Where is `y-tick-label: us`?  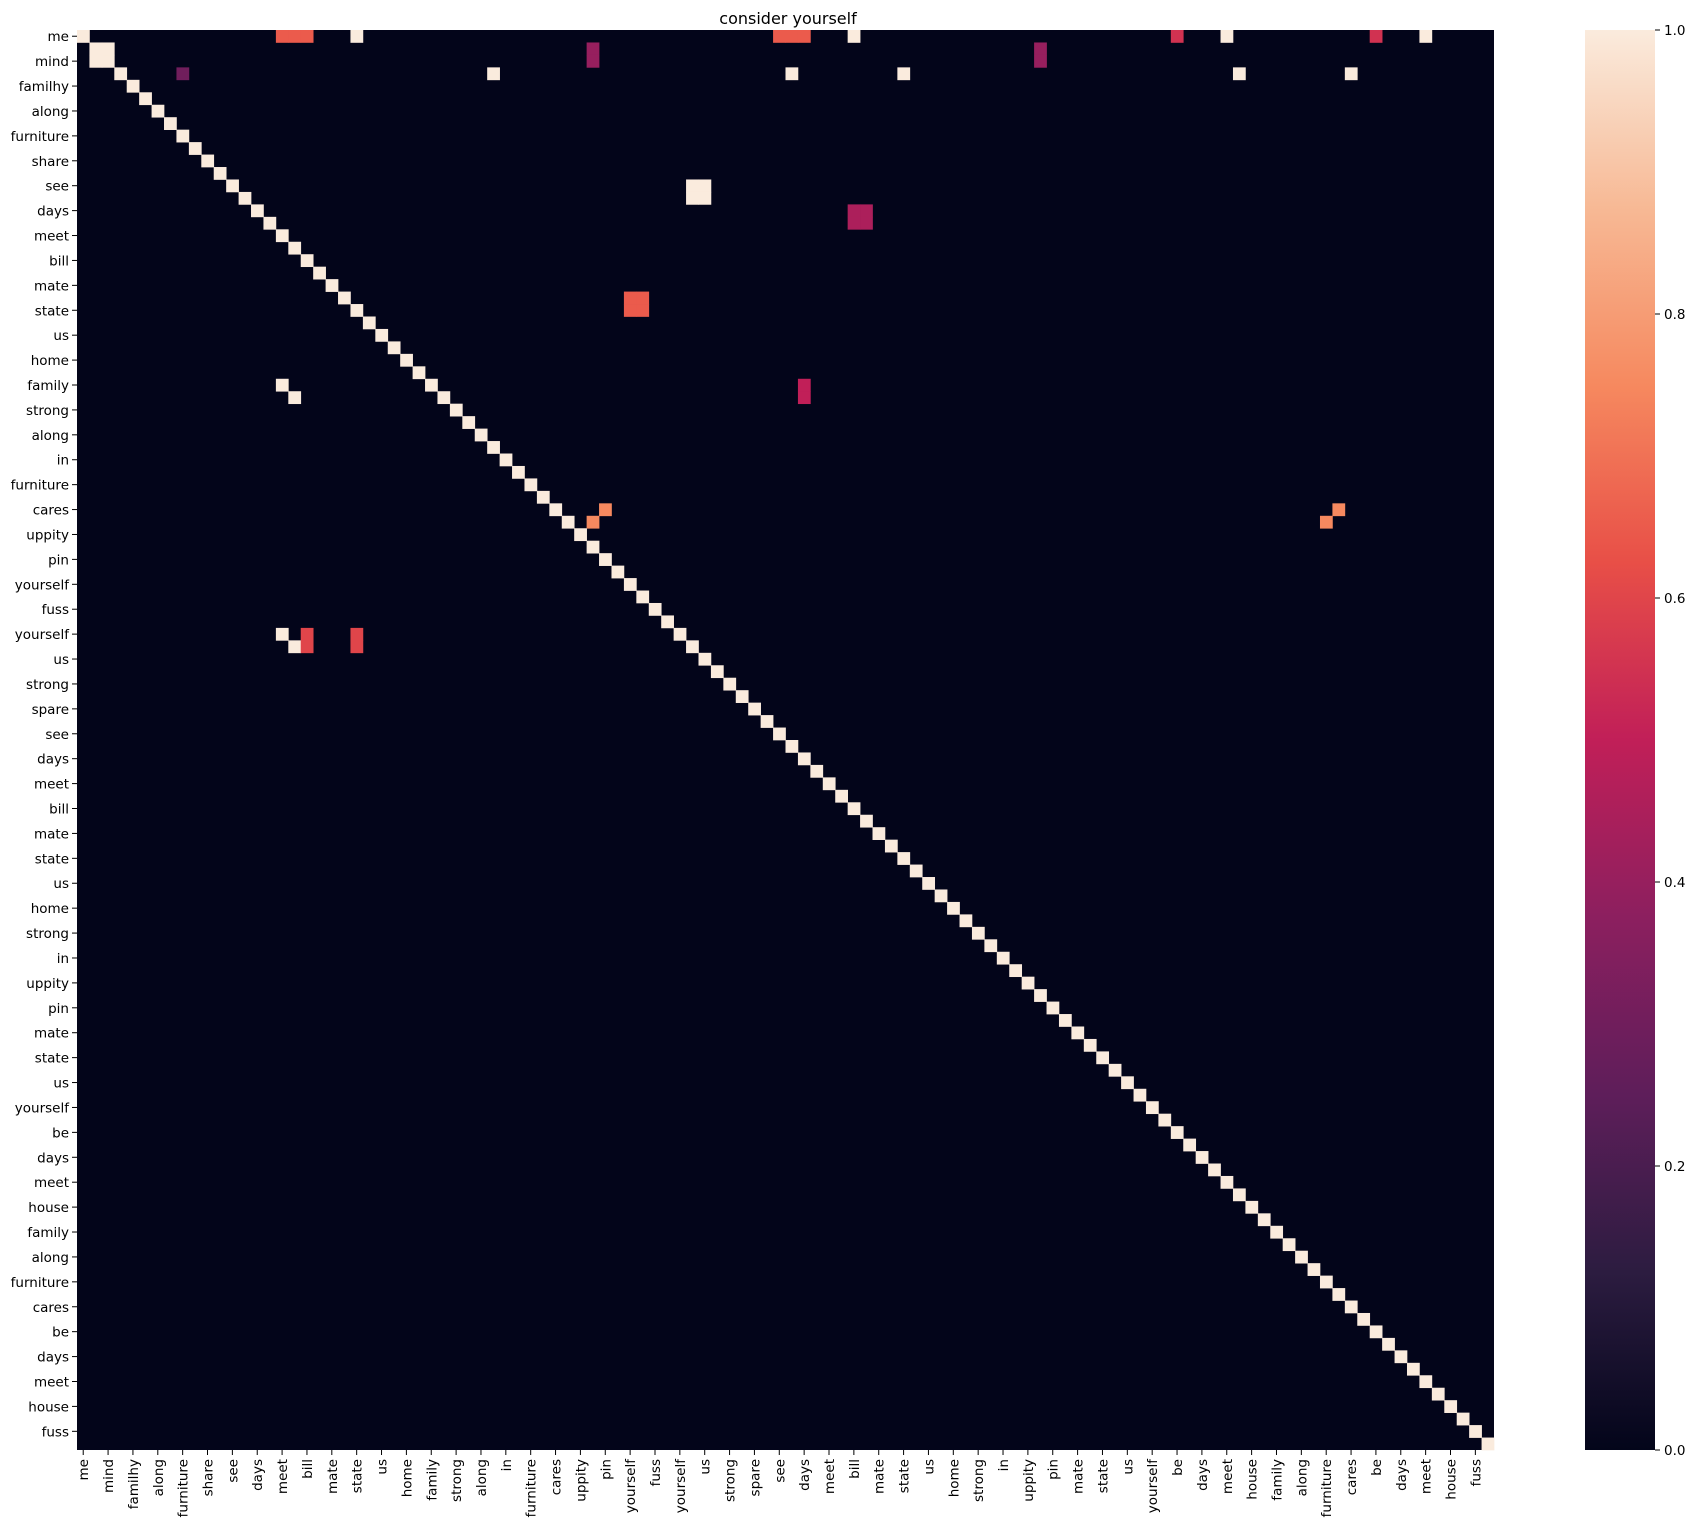 y-tick-label: us is located at coordinates (61, 660).